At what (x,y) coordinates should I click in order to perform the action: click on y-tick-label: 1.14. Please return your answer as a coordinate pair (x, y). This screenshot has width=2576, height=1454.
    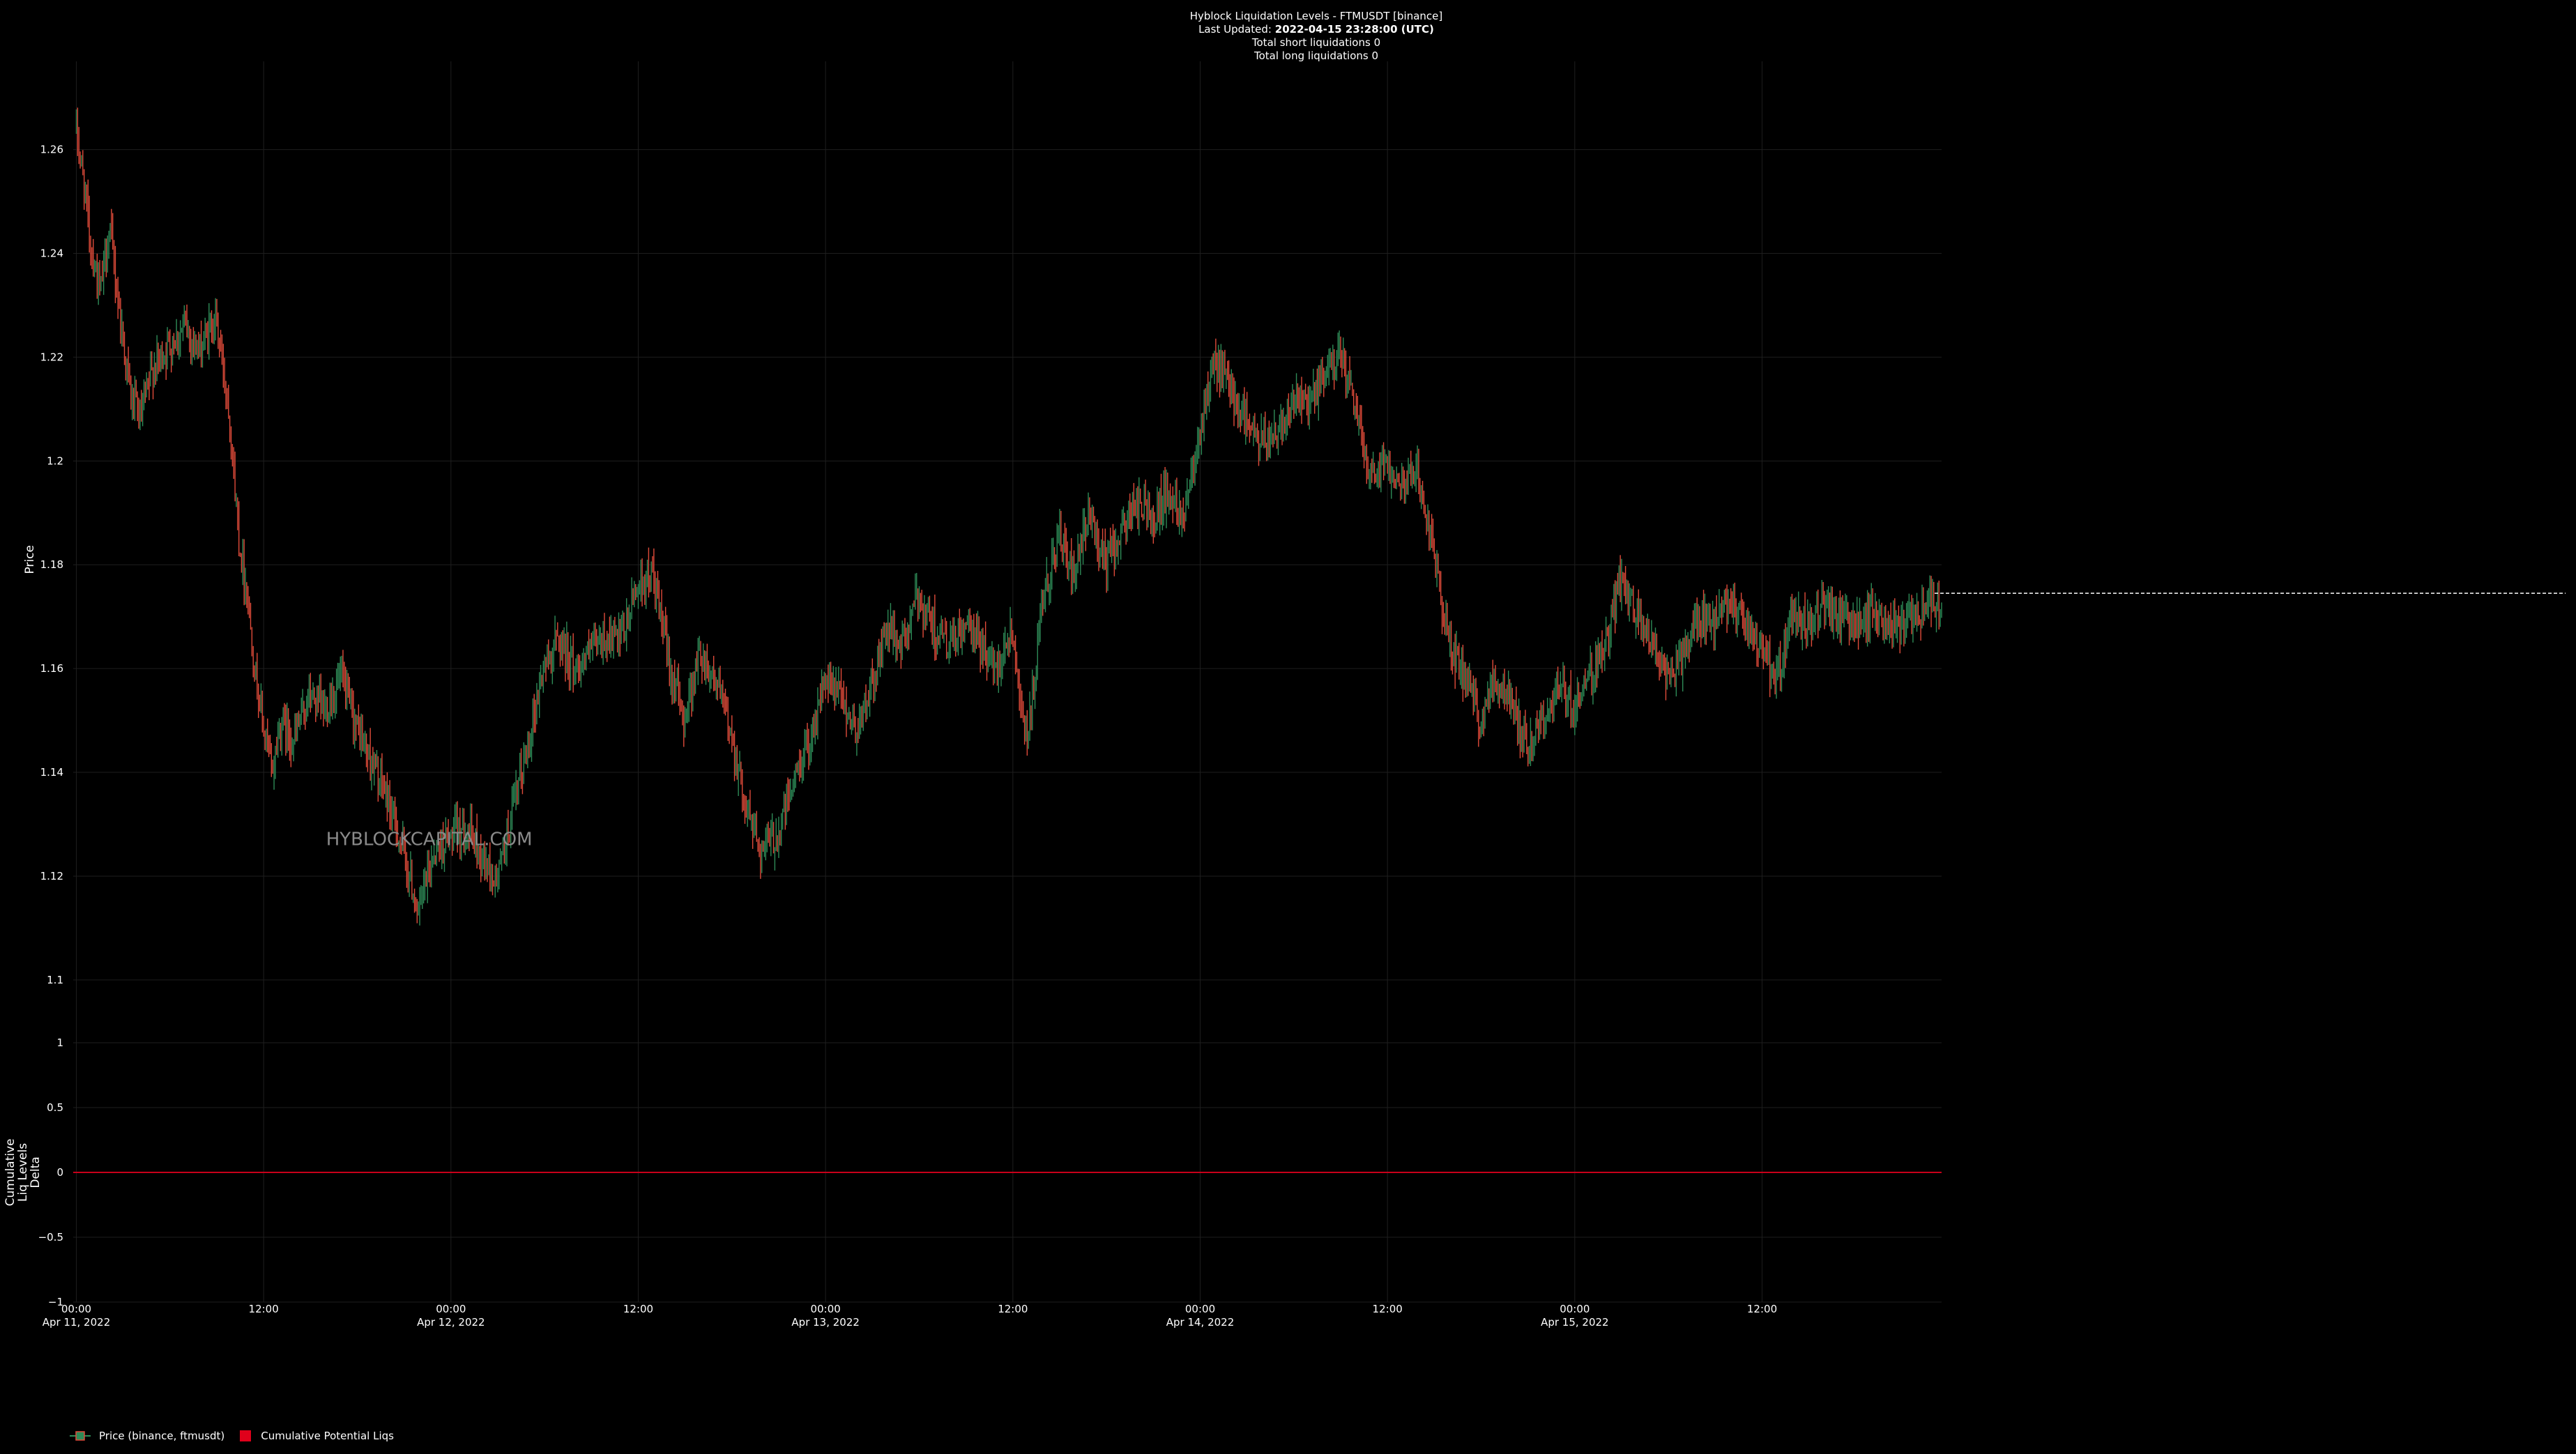
    Looking at the image, I should click on (52, 772).